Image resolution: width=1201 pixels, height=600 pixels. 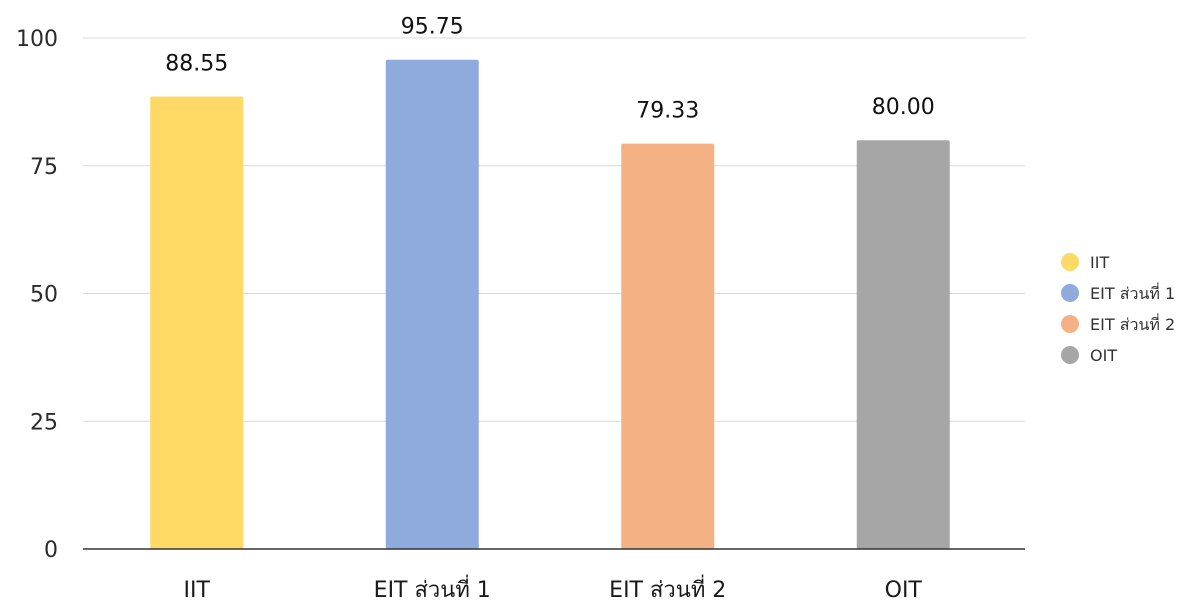 What do you see at coordinates (51, 550) in the screenshot?
I see `y-tick-label: 0` at bounding box center [51, 550].